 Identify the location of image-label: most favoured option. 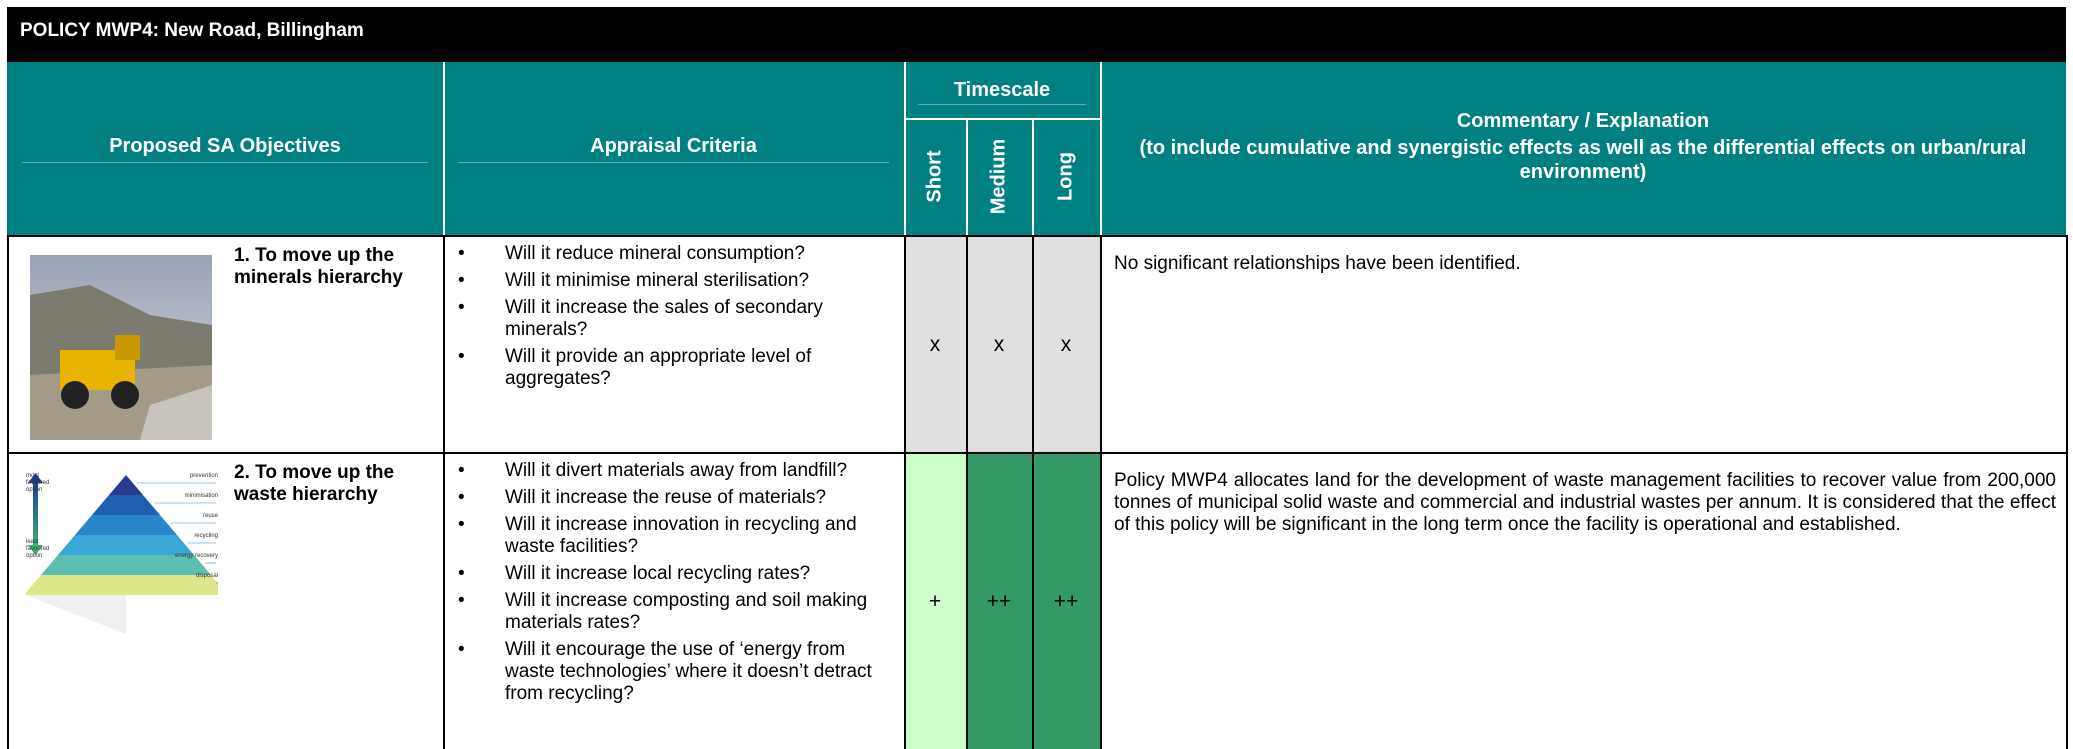
(38, 483).